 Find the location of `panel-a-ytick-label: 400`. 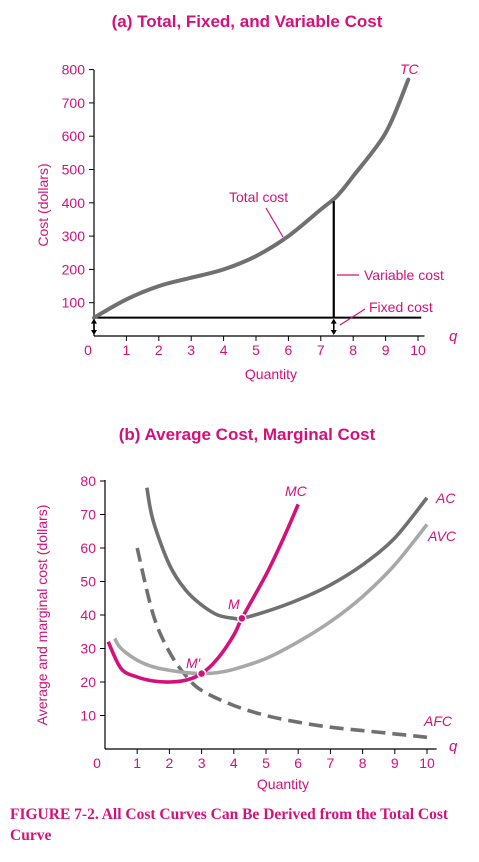

panel-a-ytick-label: 400 is located at coordinates (74, 203).